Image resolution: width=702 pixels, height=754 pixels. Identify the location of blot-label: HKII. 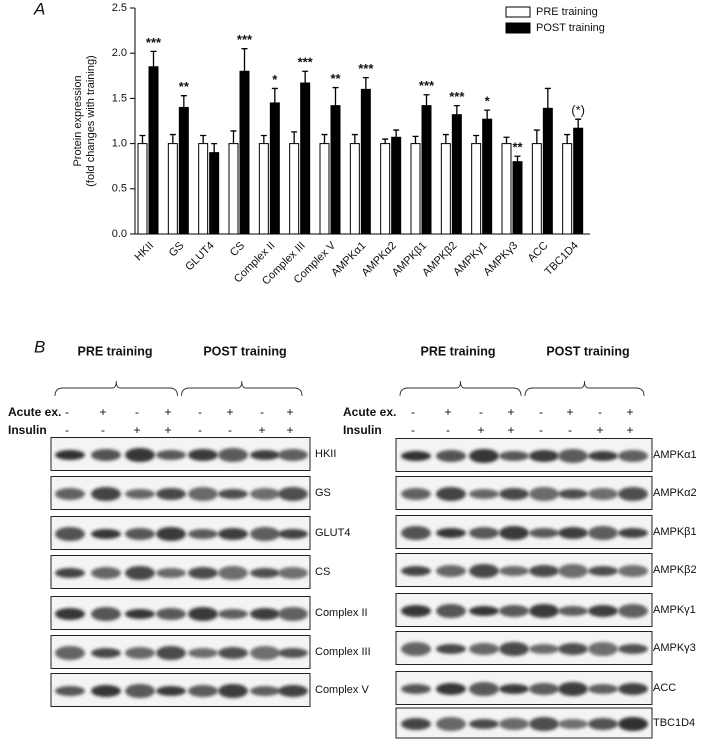
(325, 454).